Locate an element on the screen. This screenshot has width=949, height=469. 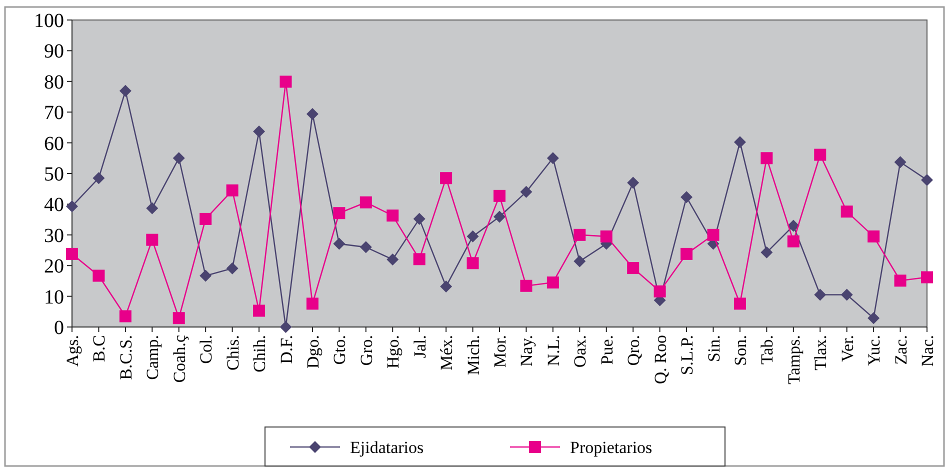
x-tick-label: Tamps. is located at coordinates (794, 359).